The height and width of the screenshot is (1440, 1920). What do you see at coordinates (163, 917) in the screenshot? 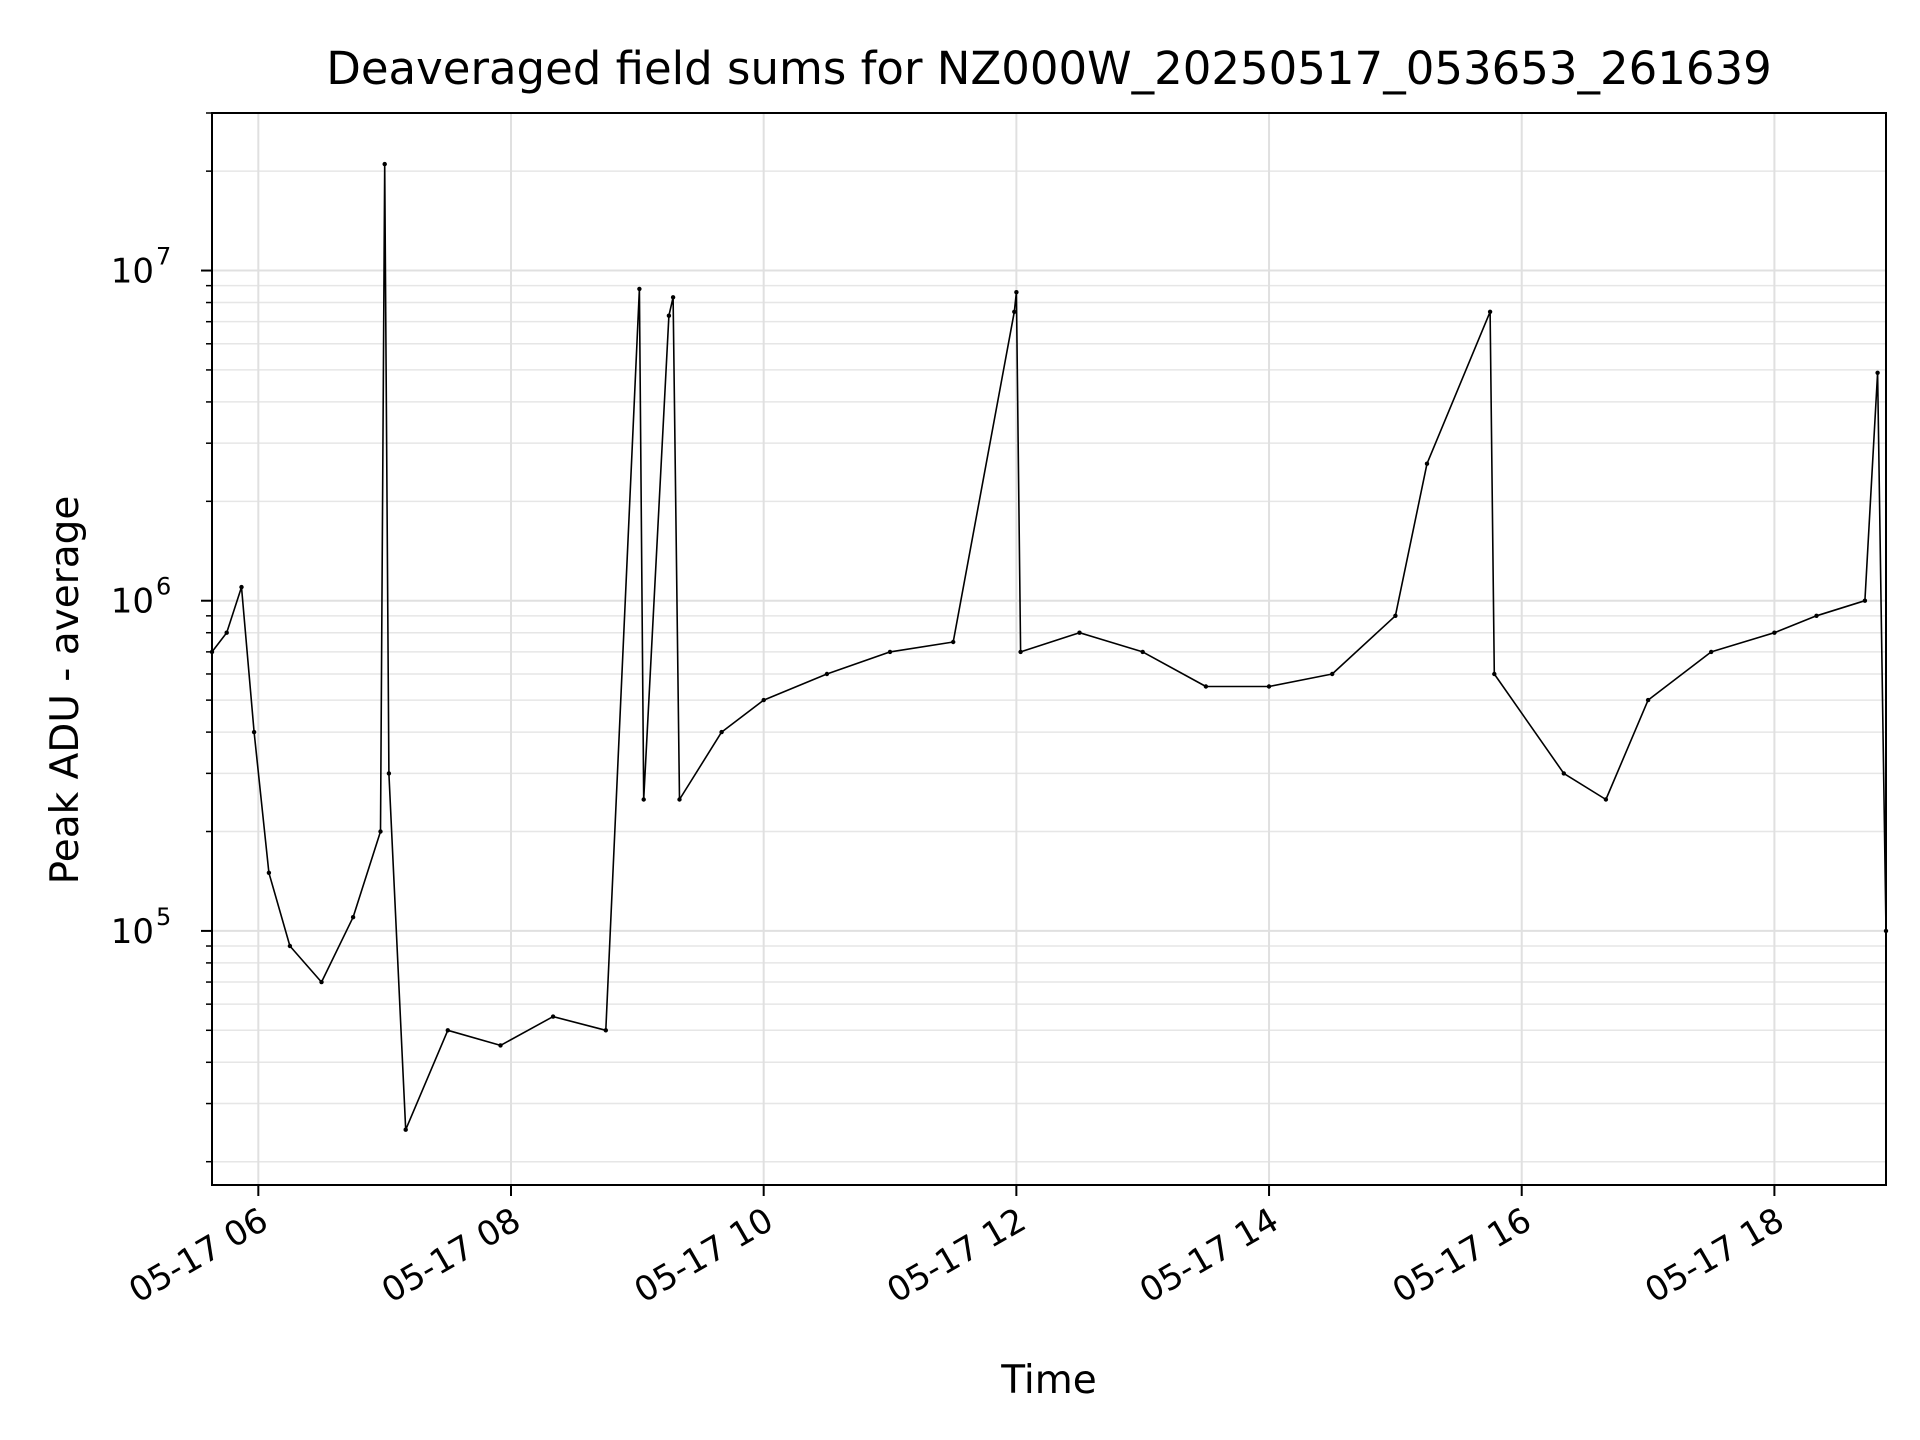
I see `y-tick-exponent: 5` at bounding box center [163, 917].